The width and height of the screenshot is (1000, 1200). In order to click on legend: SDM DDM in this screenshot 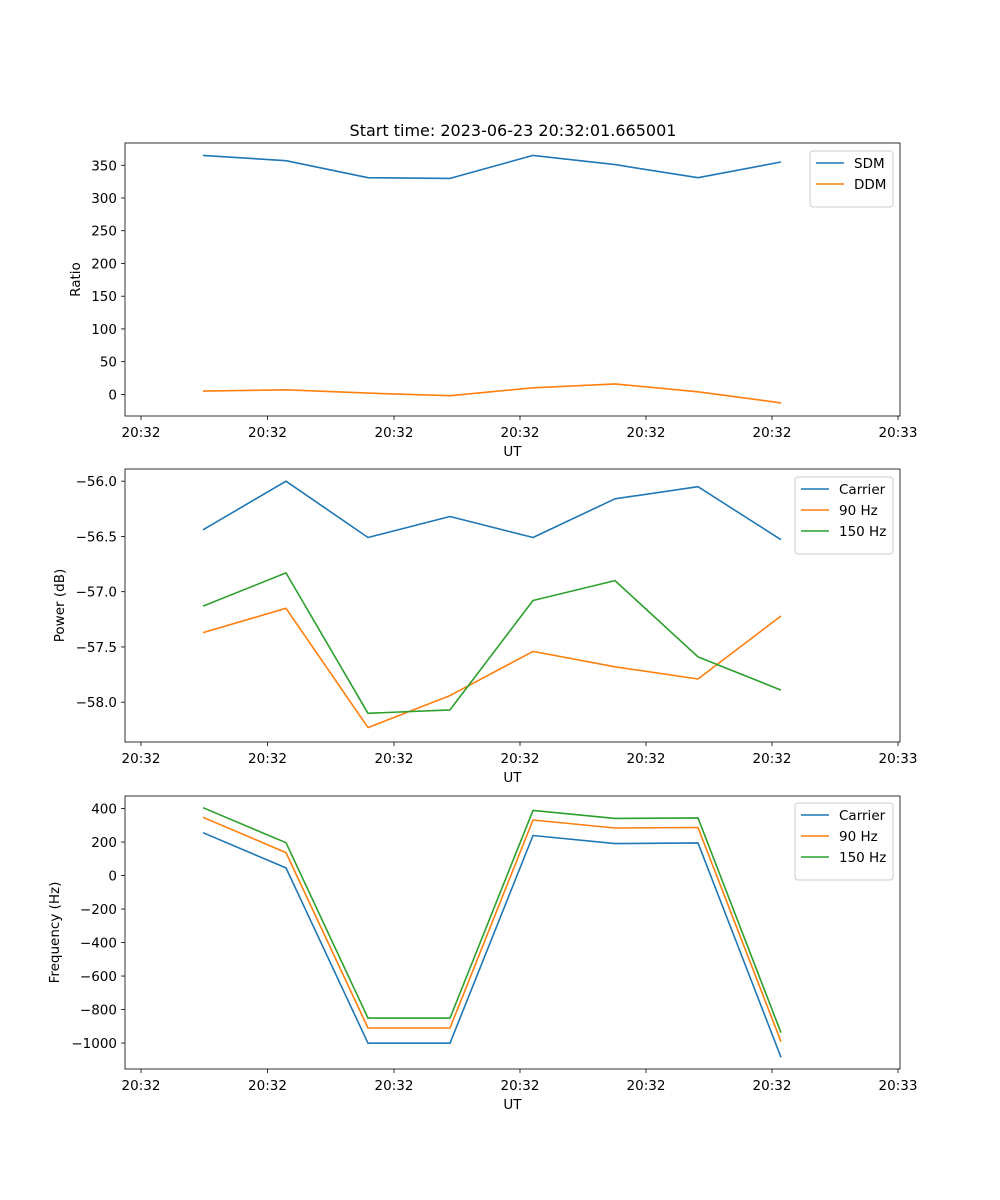, I will do `click(851, 179)`.